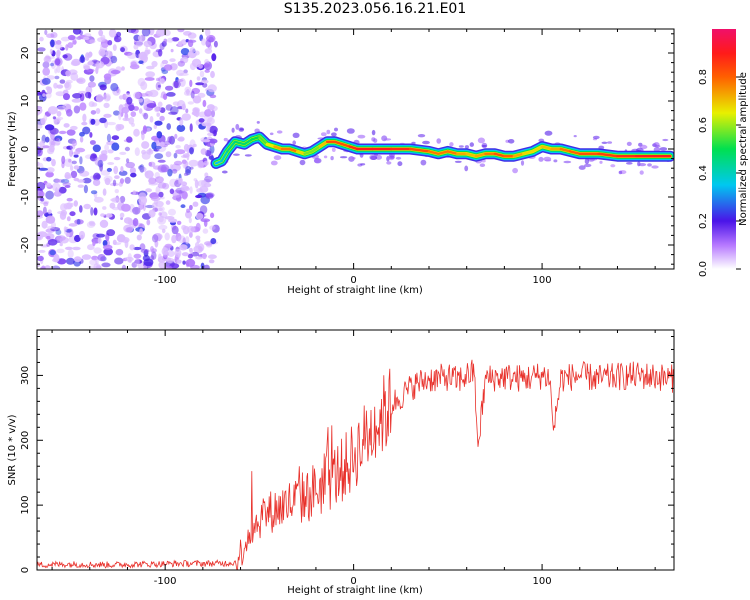  What do you see at coordinates (724, 149) in the screenshot?
I see `colorbar-gradient` at bounding box center [724, 149].